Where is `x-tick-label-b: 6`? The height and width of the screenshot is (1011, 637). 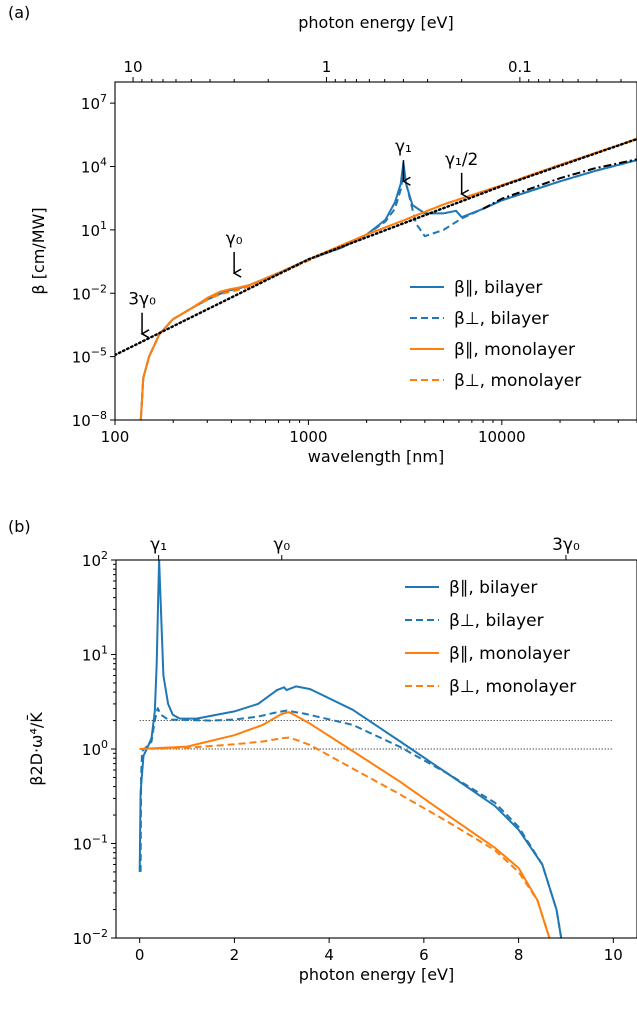
x-tick-label-b: 6 is located at coordinates (424, 955).